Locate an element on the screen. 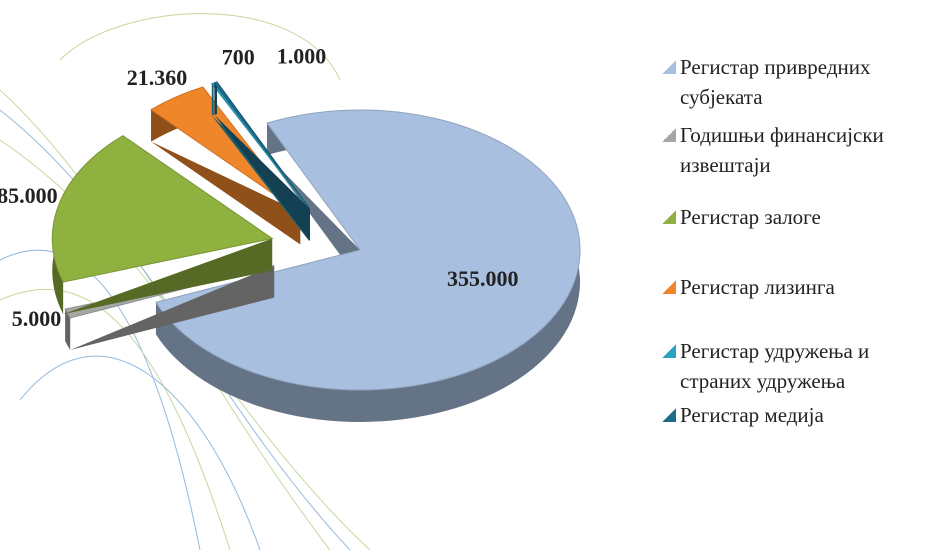  legend-label: Годишњи финансијски извештаји is located at coordinates (782, 150).